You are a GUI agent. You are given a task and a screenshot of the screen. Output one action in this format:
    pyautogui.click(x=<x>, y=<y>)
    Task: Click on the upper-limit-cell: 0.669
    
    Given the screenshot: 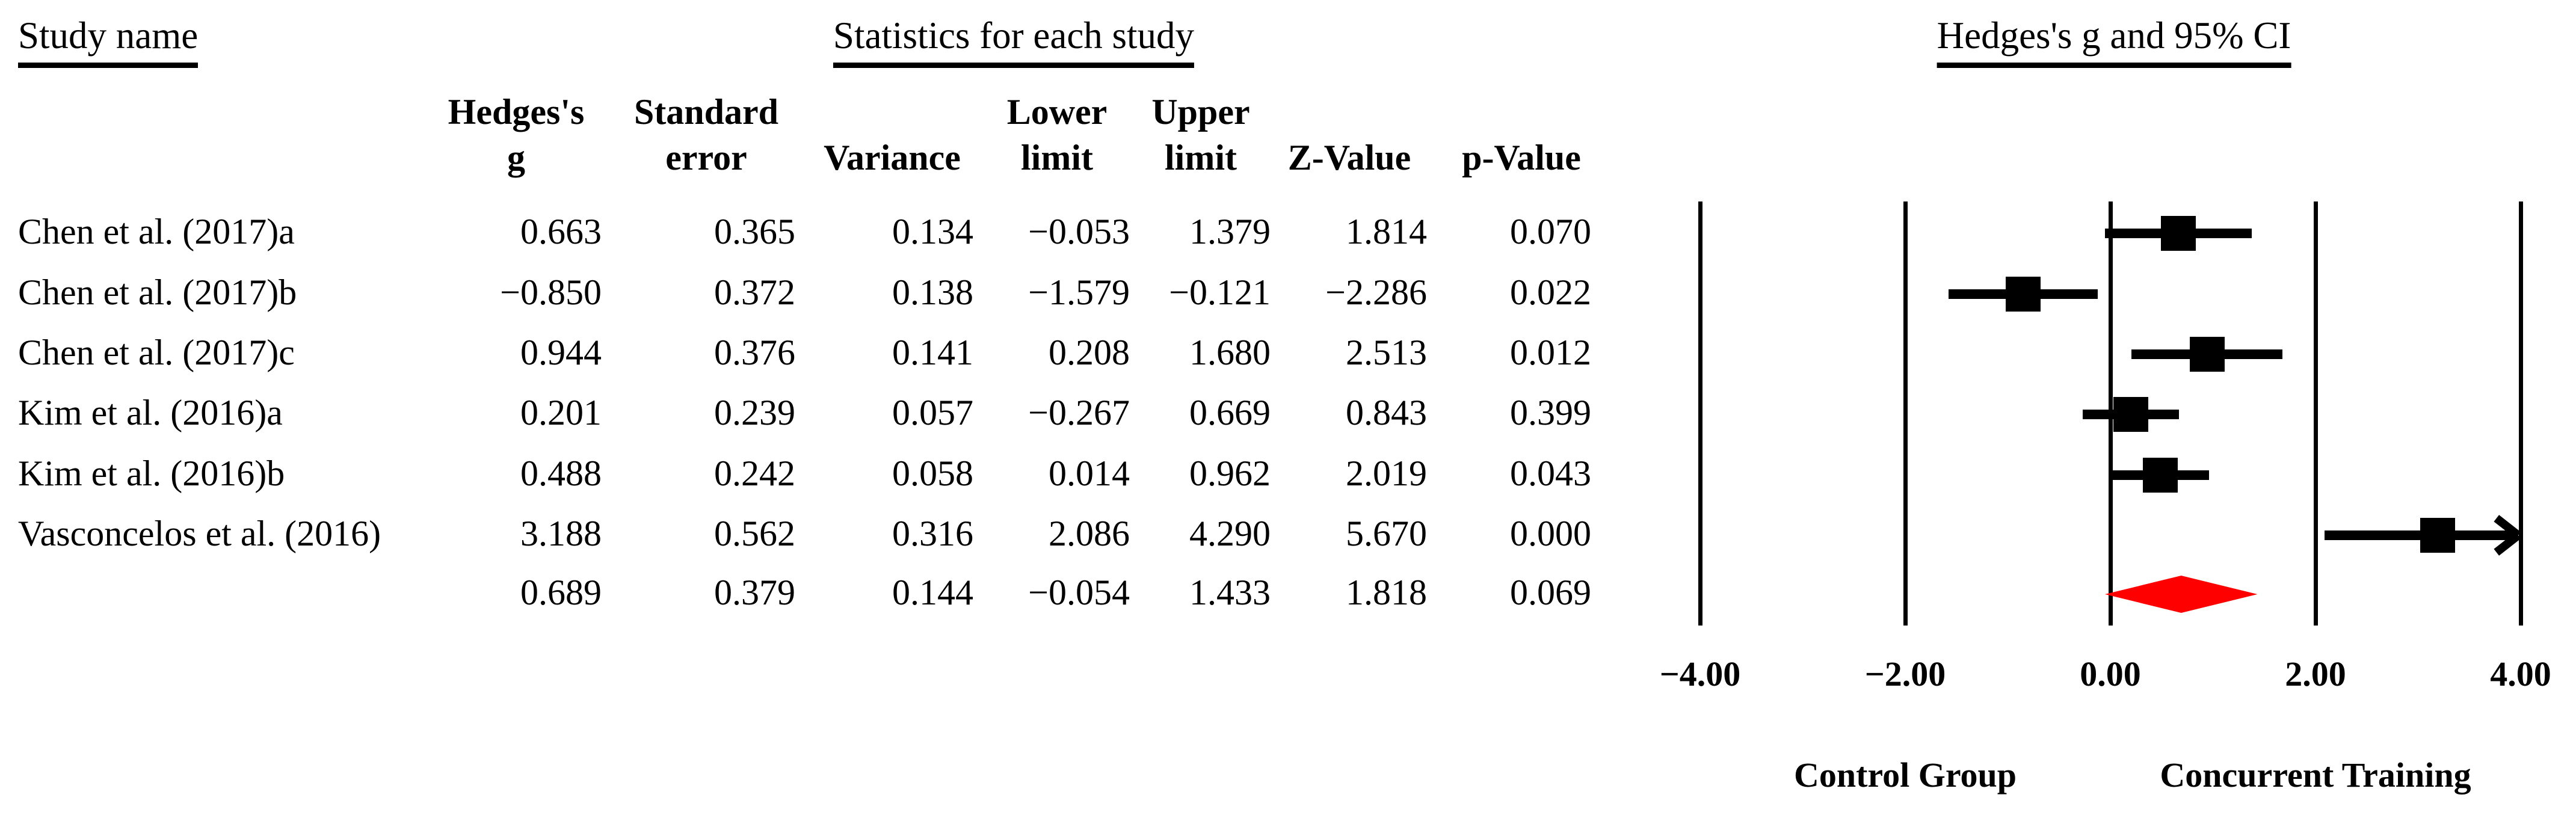 What is the action you would take?
    pyautogui.click(x=1230, y=412)
    